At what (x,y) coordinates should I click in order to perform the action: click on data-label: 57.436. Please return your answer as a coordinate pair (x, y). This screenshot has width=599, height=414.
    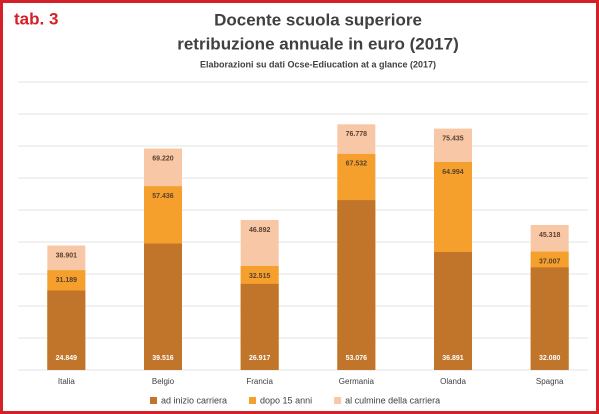
    Looking at the image, I should click on (163, 196).